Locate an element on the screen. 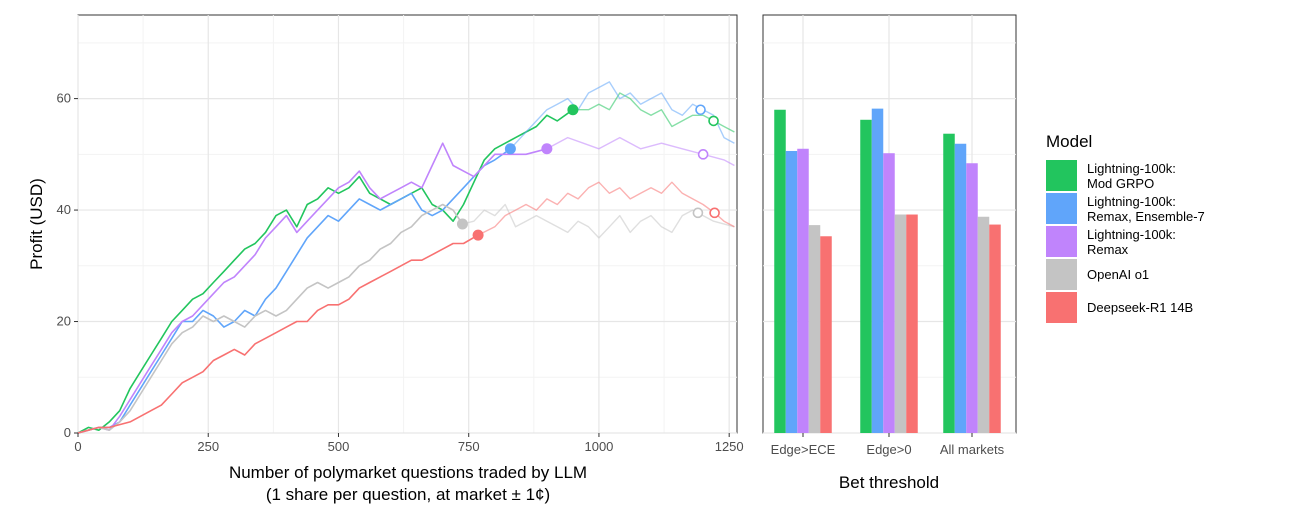 The width and height of the screenshot is (1294, 524). legend-swatch-openai-o1 is located at coordinates (1061, 274).